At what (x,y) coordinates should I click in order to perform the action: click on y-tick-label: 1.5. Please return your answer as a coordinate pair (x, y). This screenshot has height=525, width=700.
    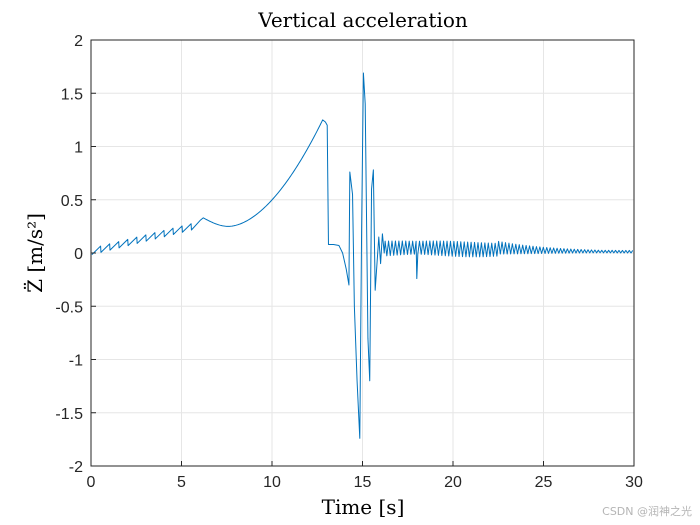
    Looking at the image, I should click on (72, 94).